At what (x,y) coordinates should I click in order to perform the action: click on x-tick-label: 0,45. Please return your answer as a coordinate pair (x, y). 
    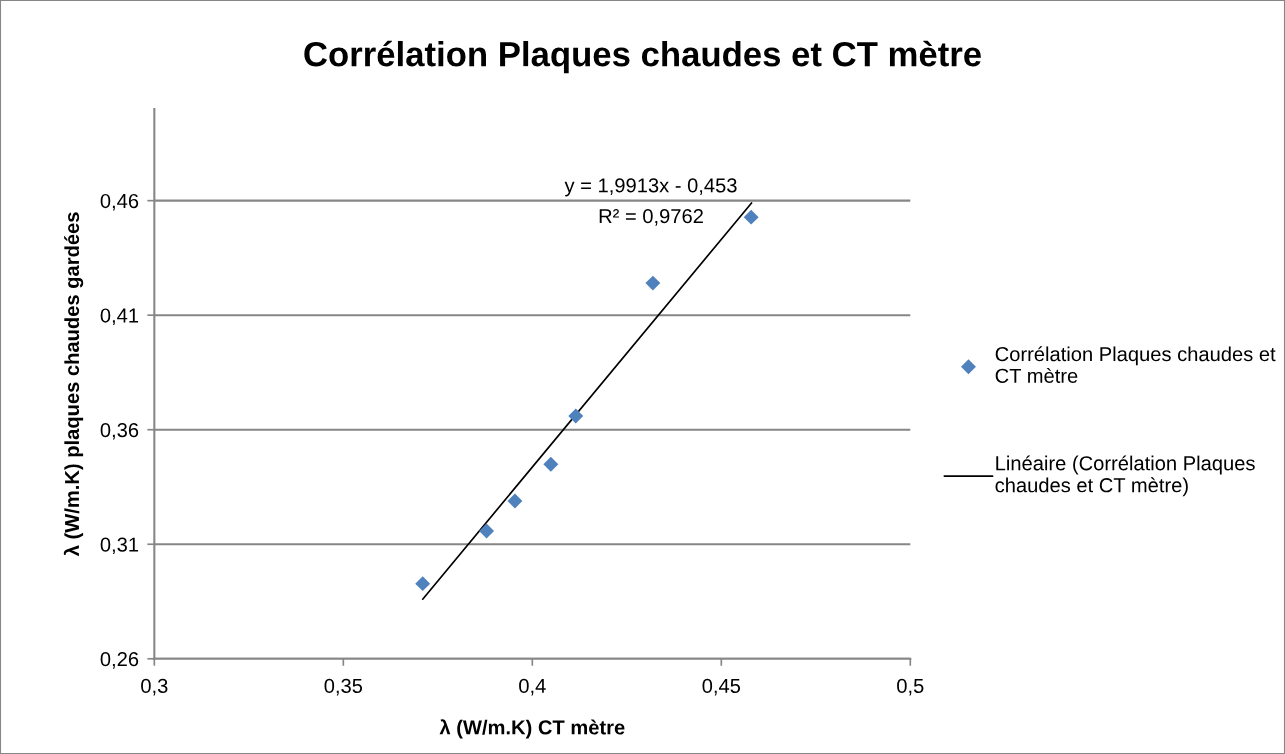
    Looking at the image, I should click on (721, 687).